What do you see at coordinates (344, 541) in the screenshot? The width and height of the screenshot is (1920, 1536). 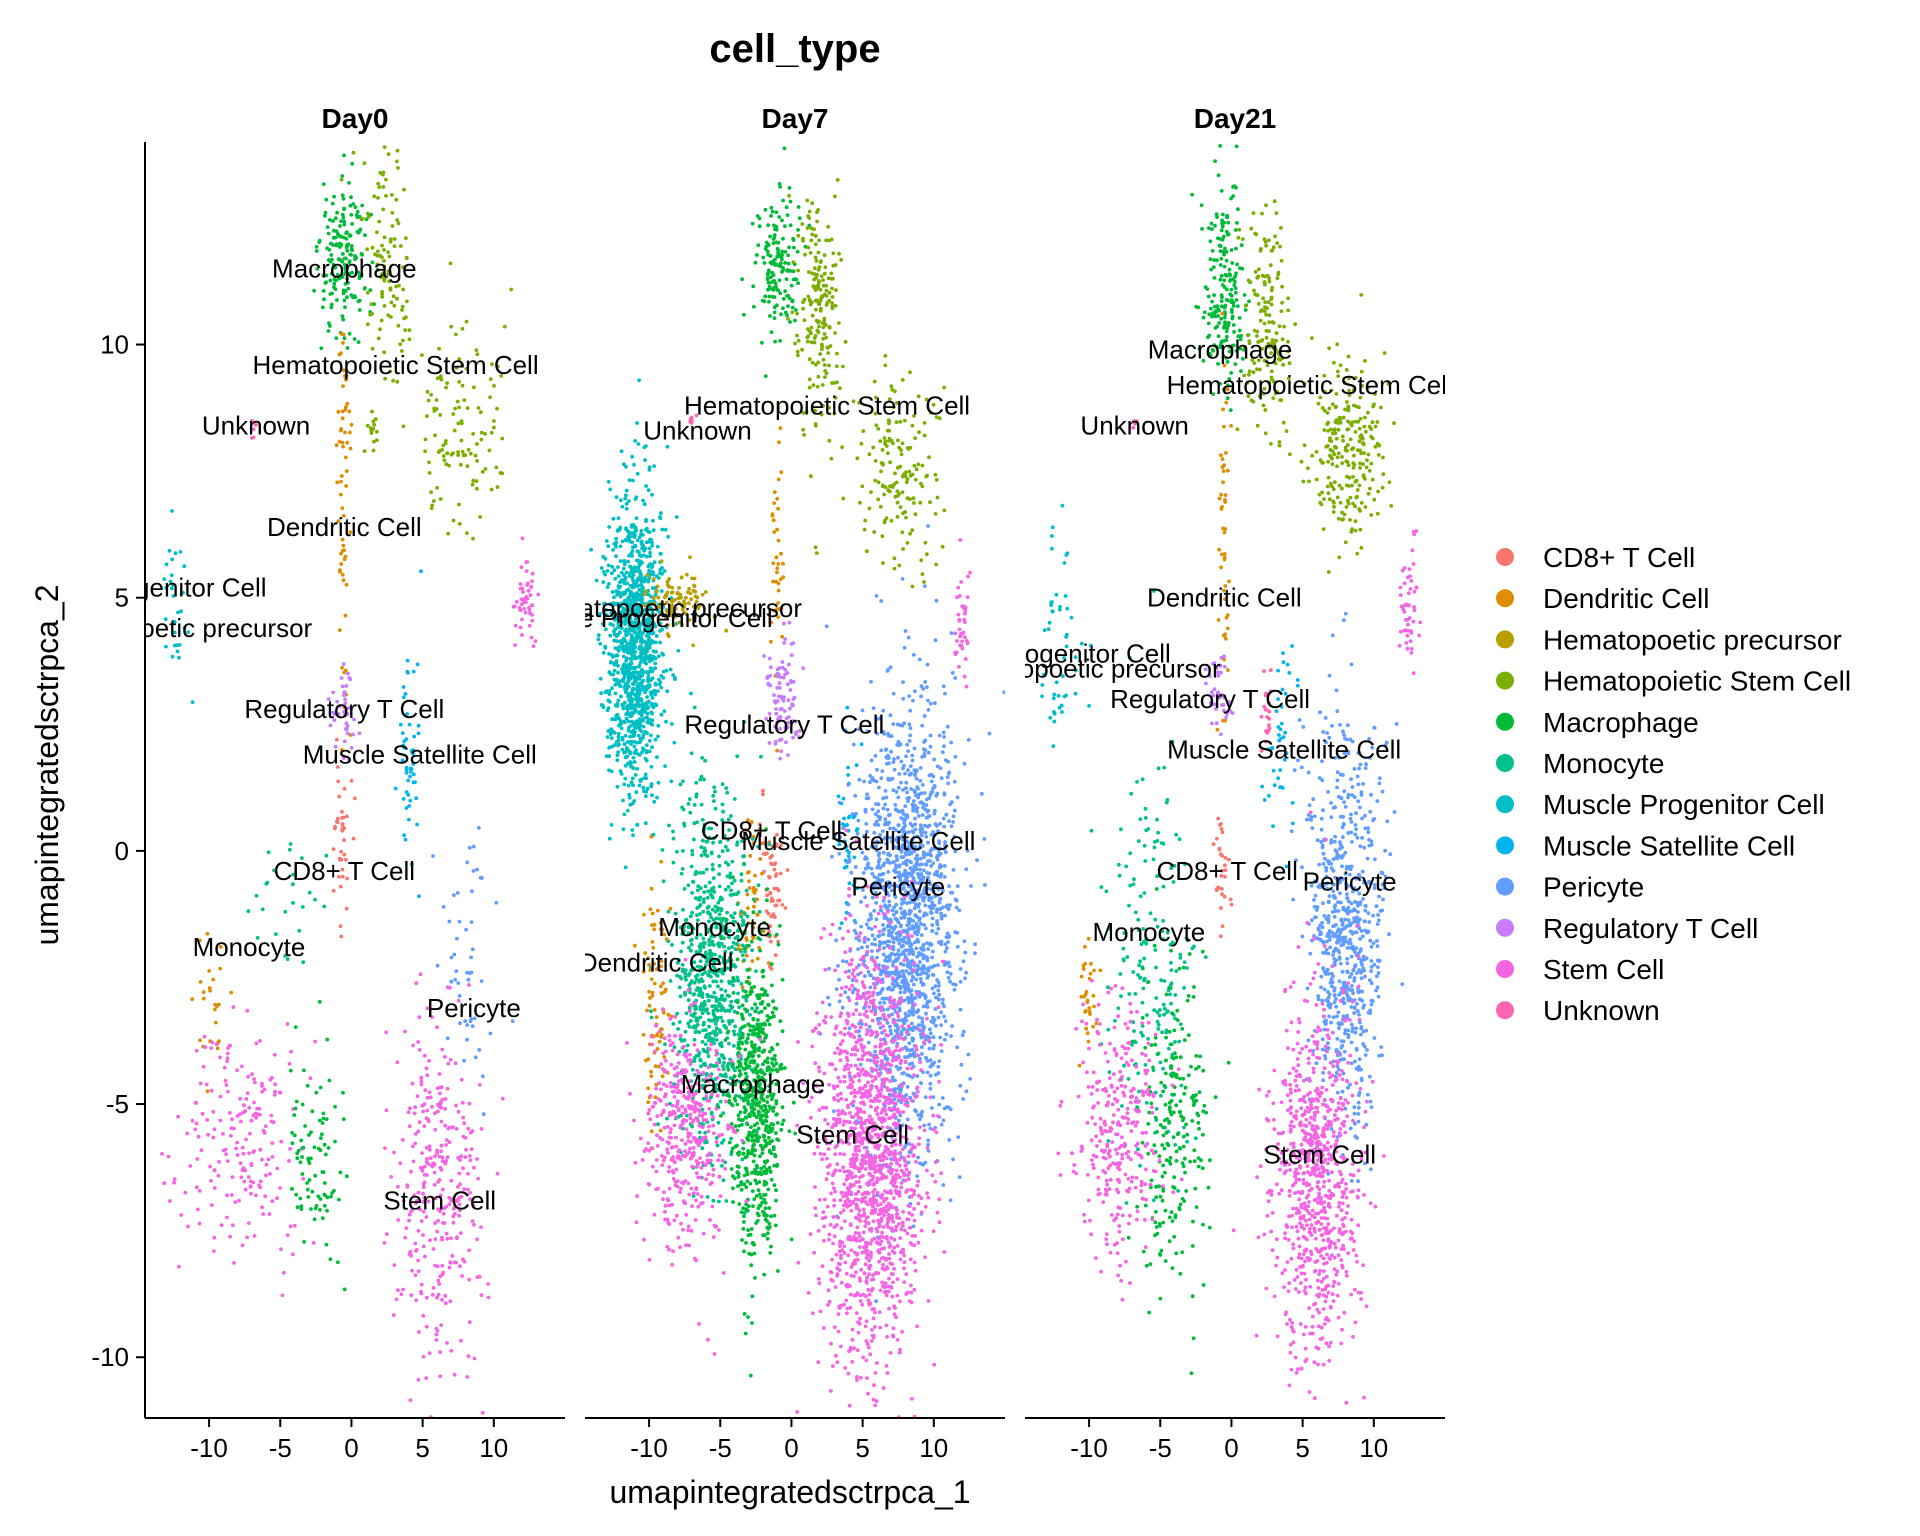 I see `cluster-dendritic-cell` at bounding box center [344, 541].